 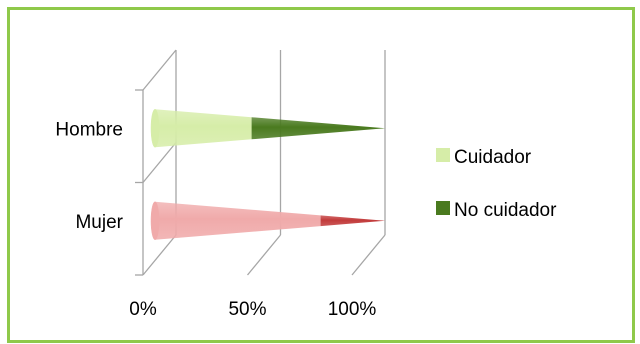 What do you see at coordinates (143, 309) in the screenshot?
I see `x-tick-label: 0%` at bounding box center [143, 309].